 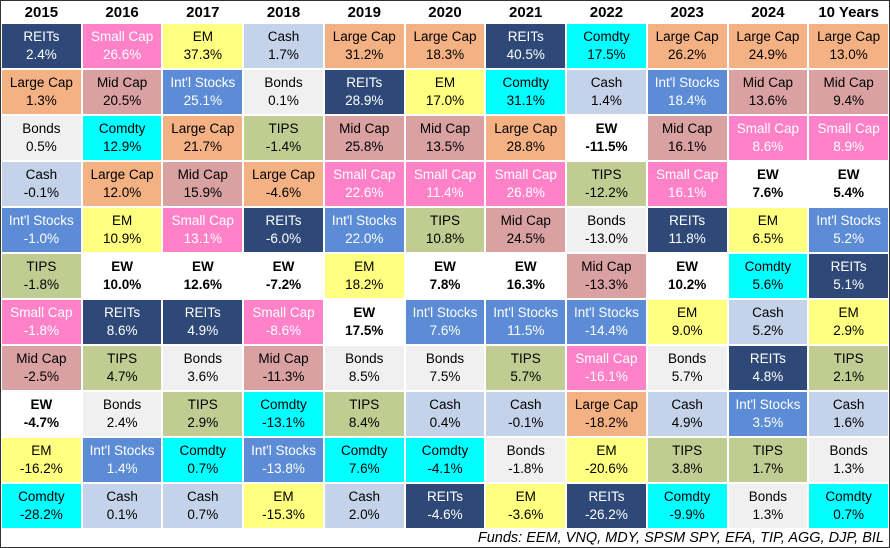 I want to click on asset-cell: REITs -4.6%, so click(x=445, y=506).